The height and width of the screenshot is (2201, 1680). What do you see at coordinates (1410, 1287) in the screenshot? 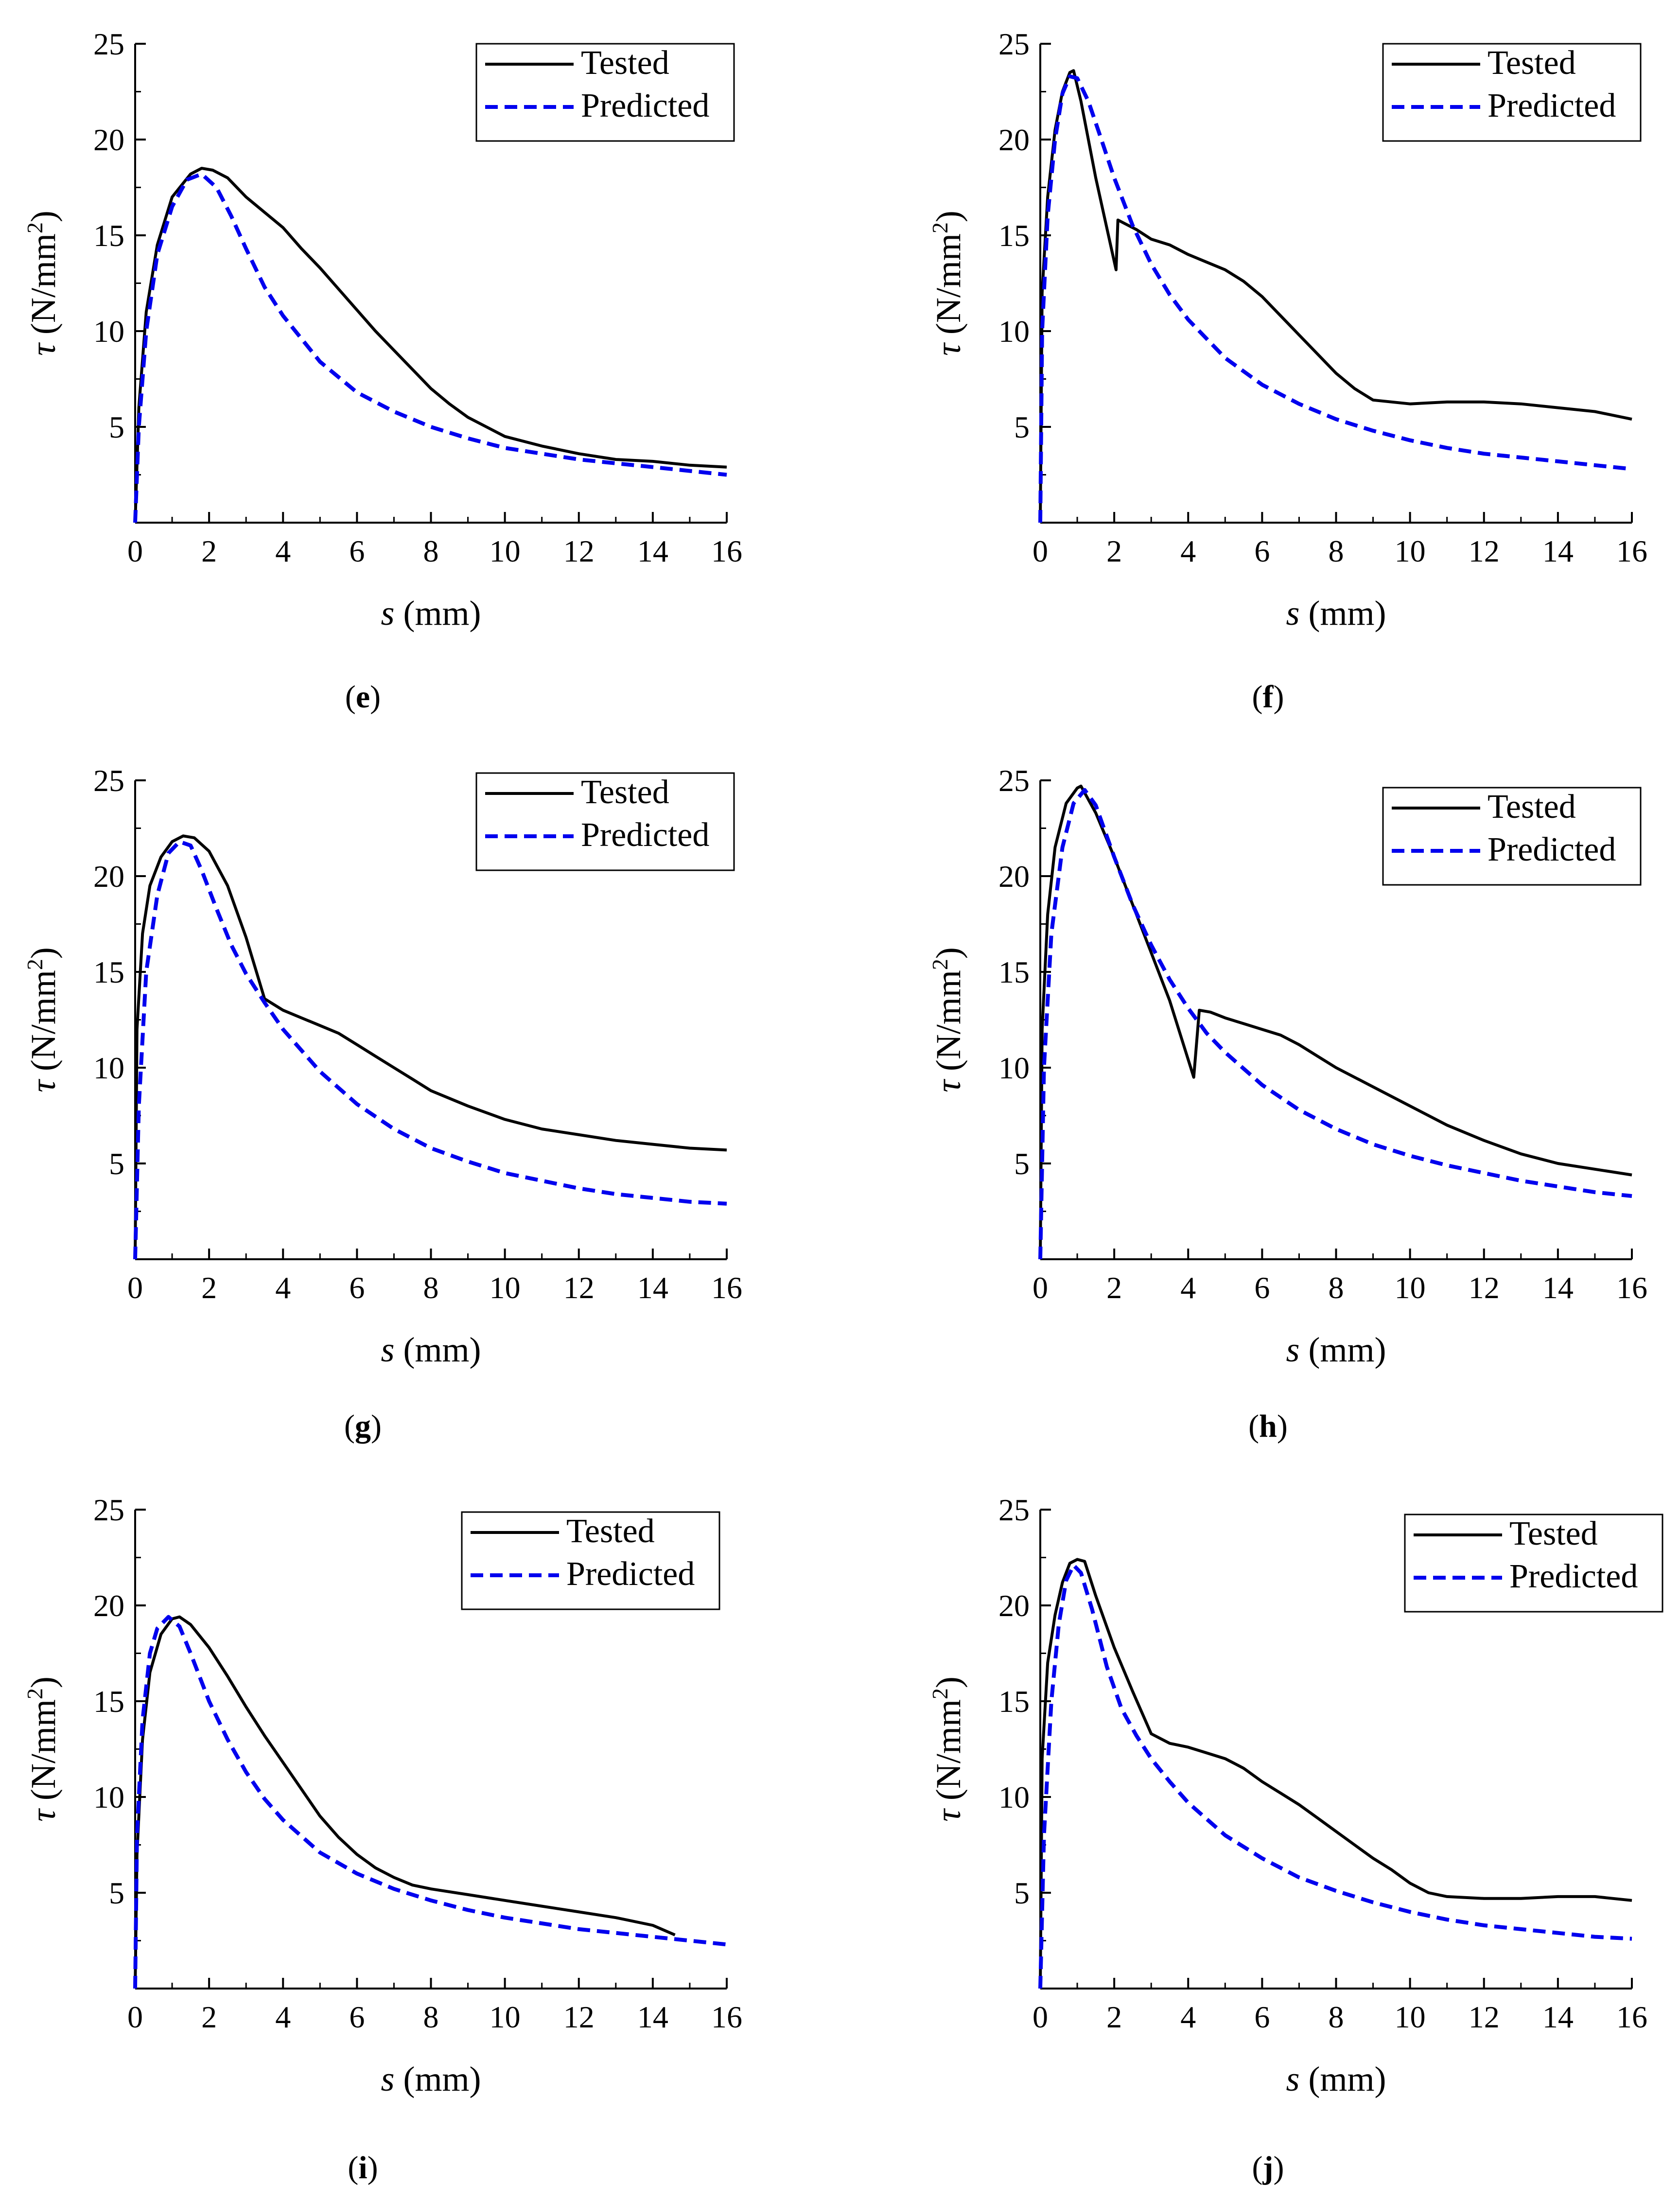
I see `x-tick-label: 10` at bounding box center [1410, 1287].